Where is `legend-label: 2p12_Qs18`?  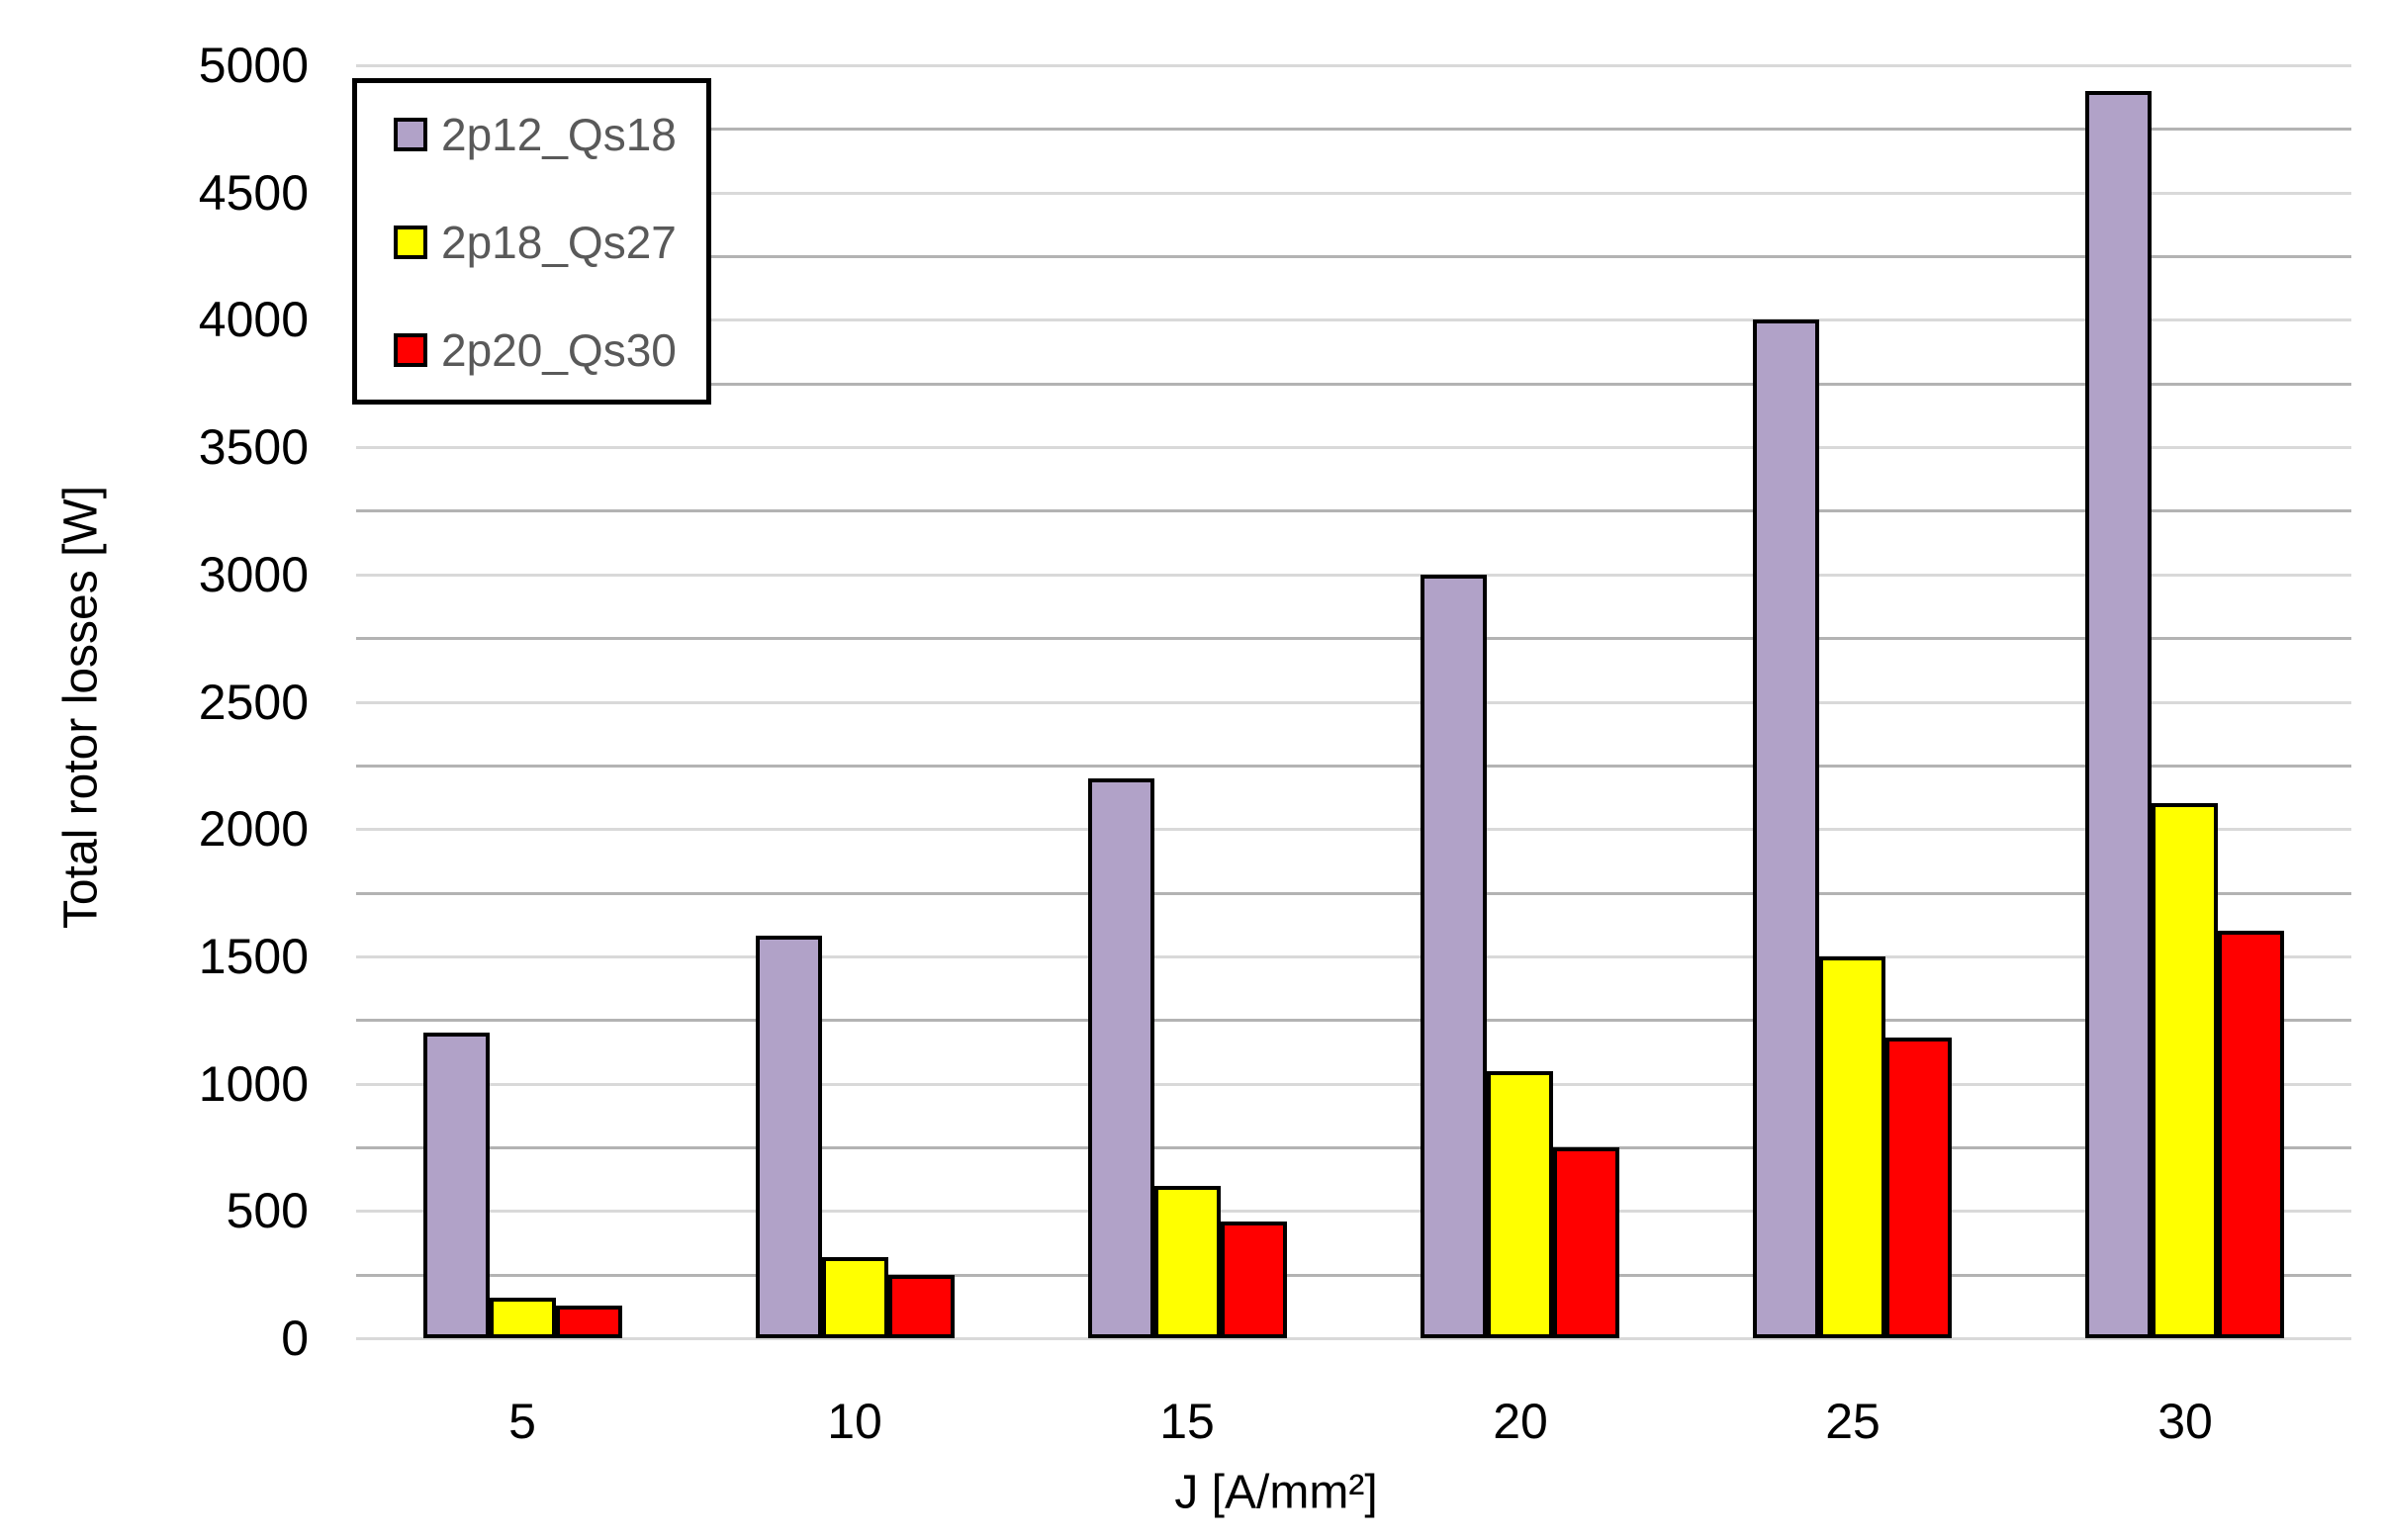 legend-label: 2p12_Qs18 is located at coordinates (559, 134).